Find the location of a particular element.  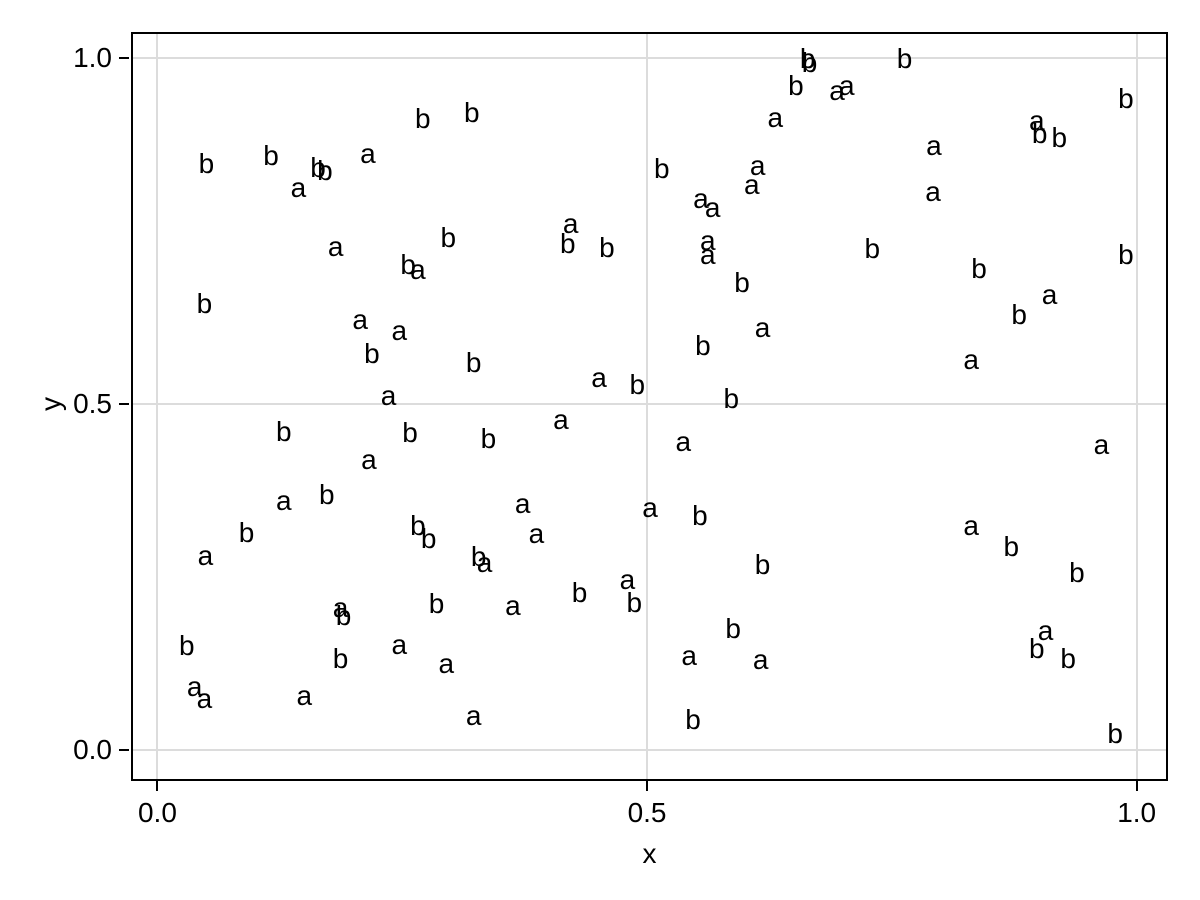

x-axis-label: x is located at coordinates (649, 853).